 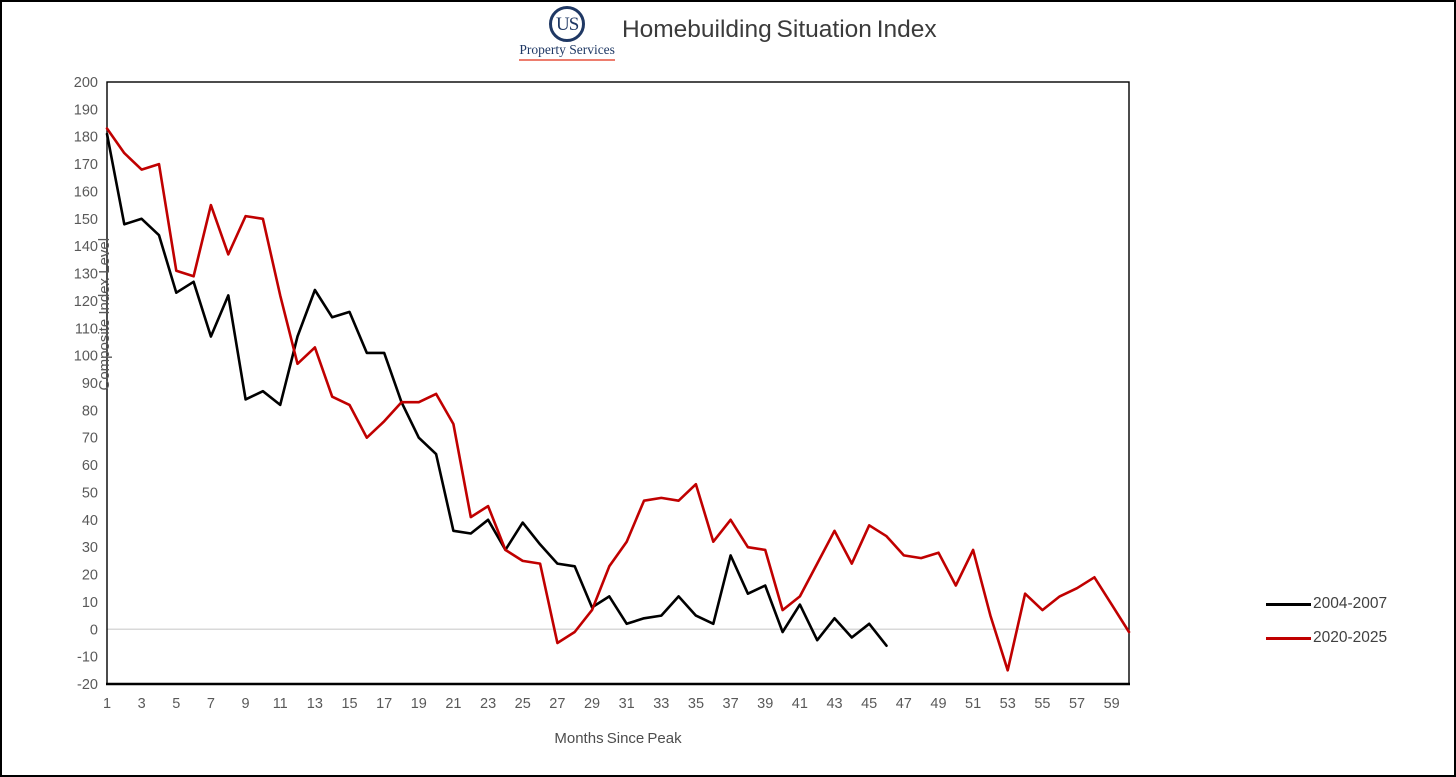 What do you see at coordinates (973, 704) in the screenshot?
I see `x-tick-label: 51` at bounding box center [973, 704].